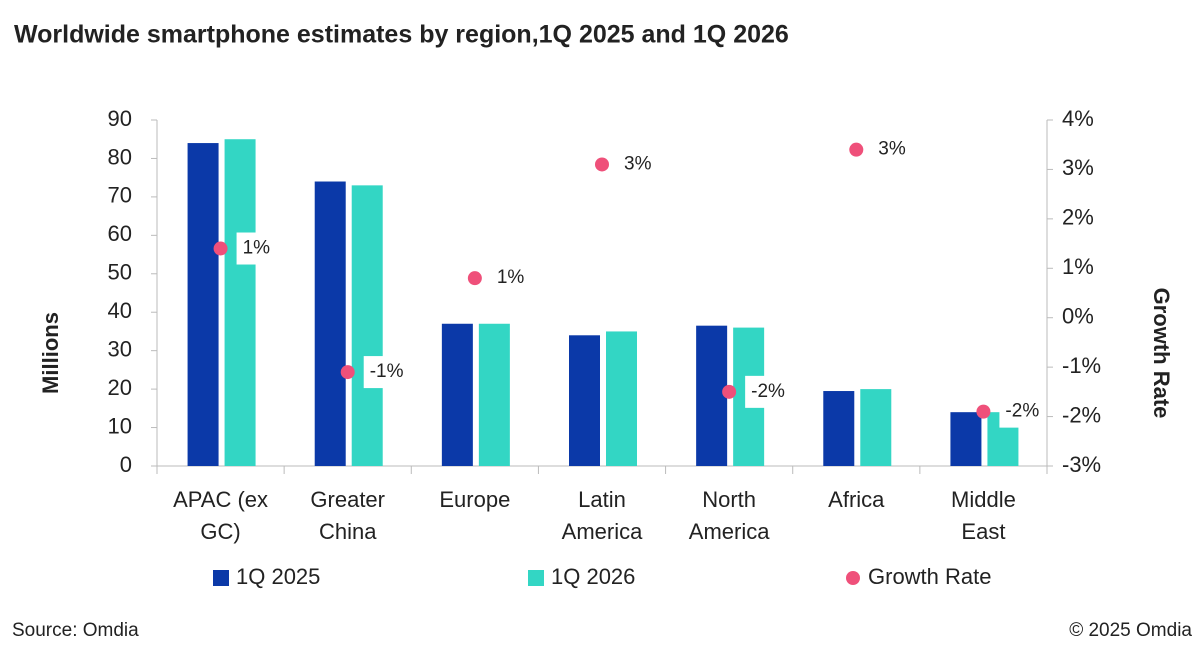 The image size is (1200, 659). Describe the element at coordinates (1078, 266) in the screenshot. I see `y2-tick-label: 1%` at that location.